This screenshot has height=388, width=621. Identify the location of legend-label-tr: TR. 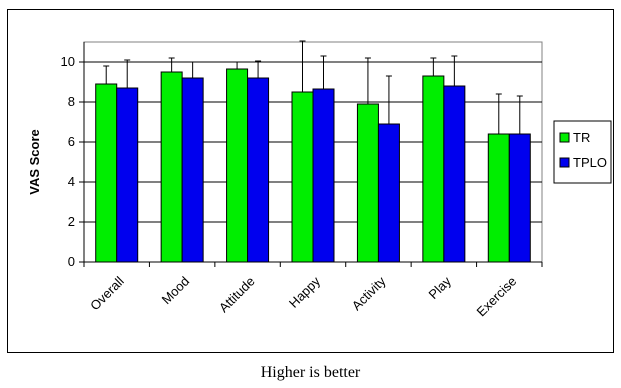
(581, 137).